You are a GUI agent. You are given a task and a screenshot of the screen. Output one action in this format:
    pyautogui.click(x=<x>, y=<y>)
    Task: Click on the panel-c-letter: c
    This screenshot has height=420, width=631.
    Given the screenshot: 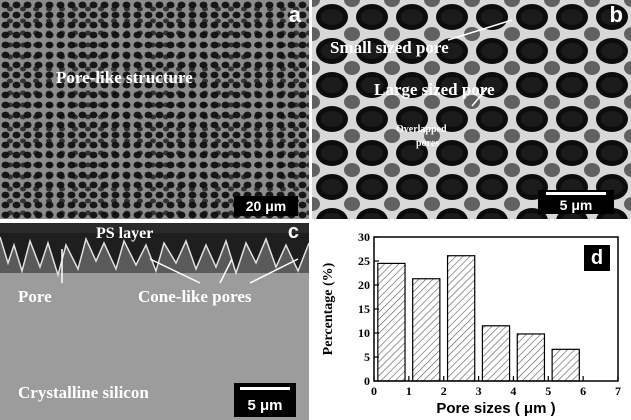 What is the action you would take?
    pyautogui.click(x=293, y=233)
    